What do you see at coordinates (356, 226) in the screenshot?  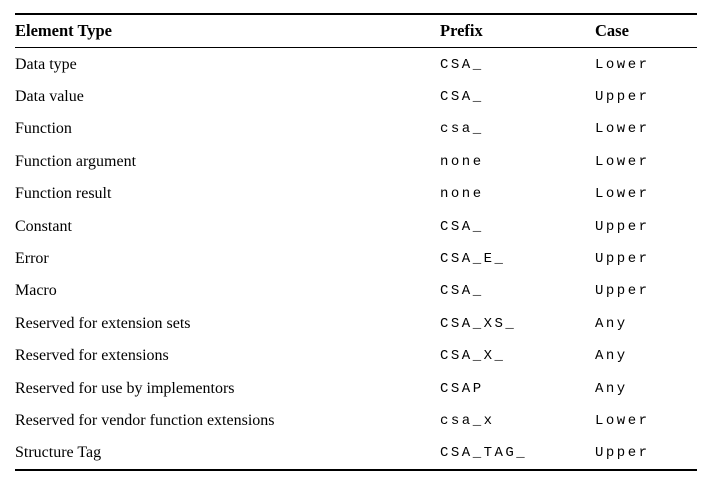 I see `table-row: Constant CSA_ Upper` at bounding box center [356, 226].